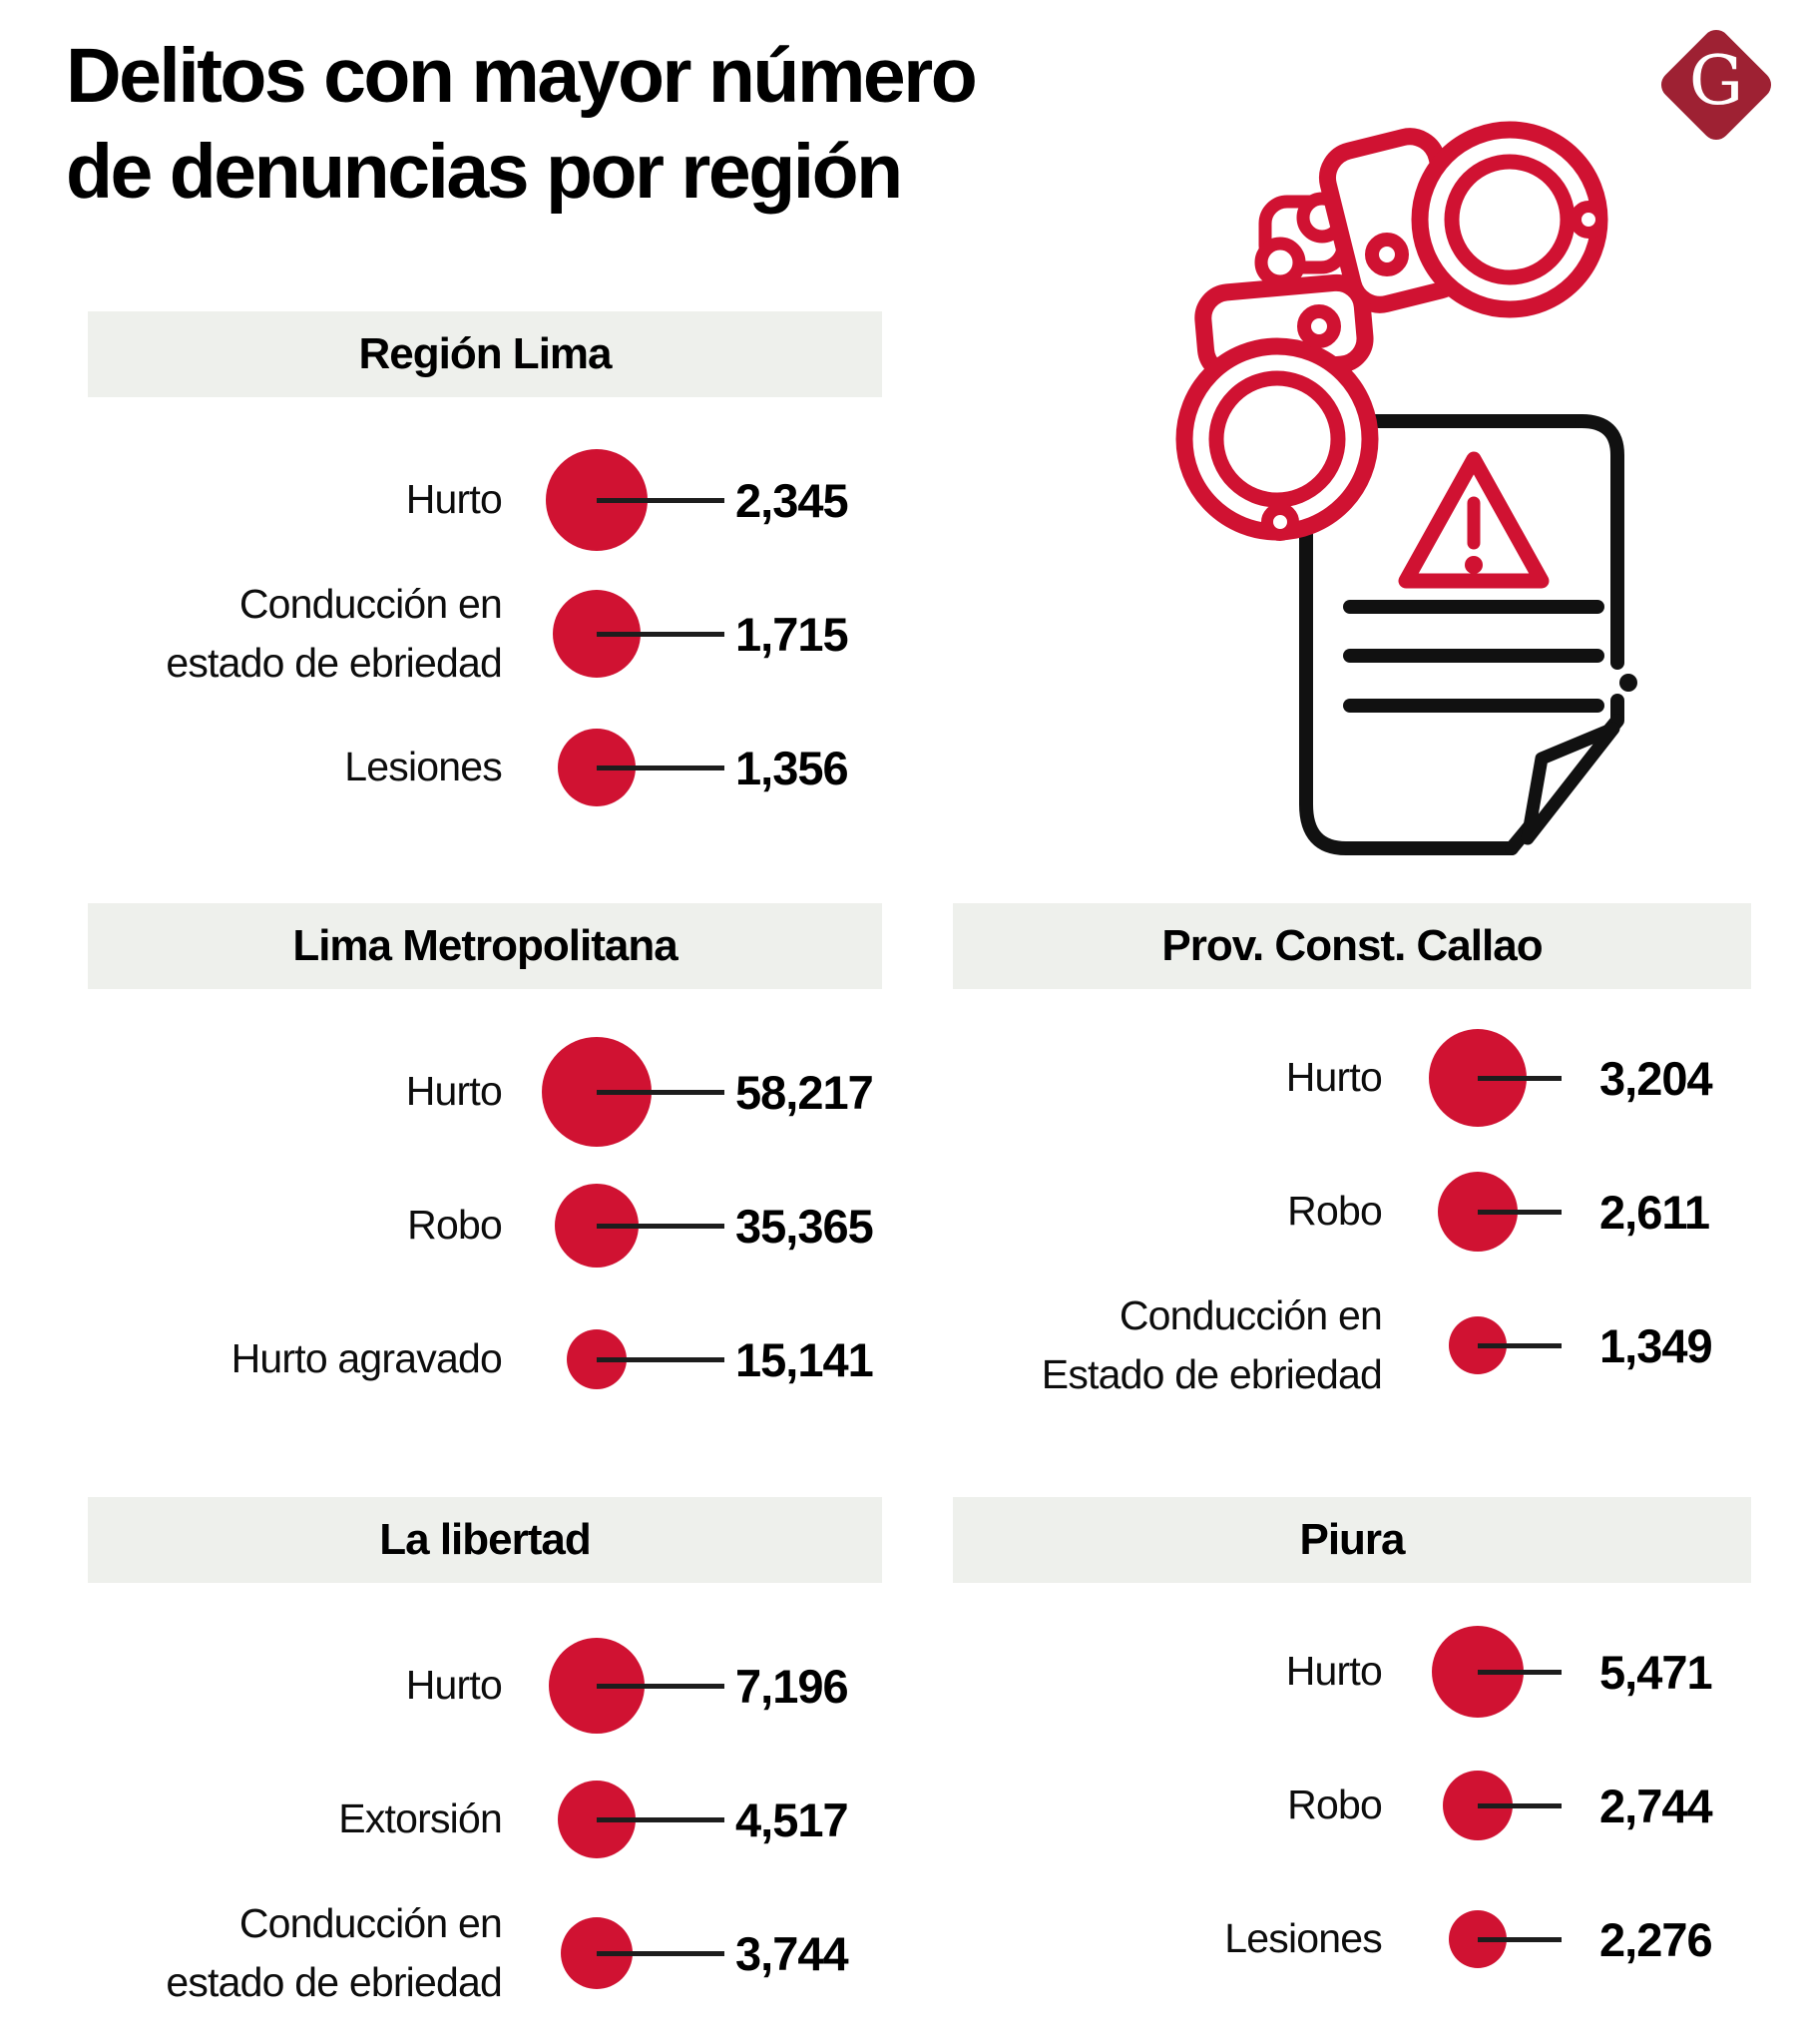 This screenshot has width=1805, height=2044. What do you see at coordinates (792, 1686) in the screenshot?
I see `crime-value: 7,196` at bounding box center [792, 1686].